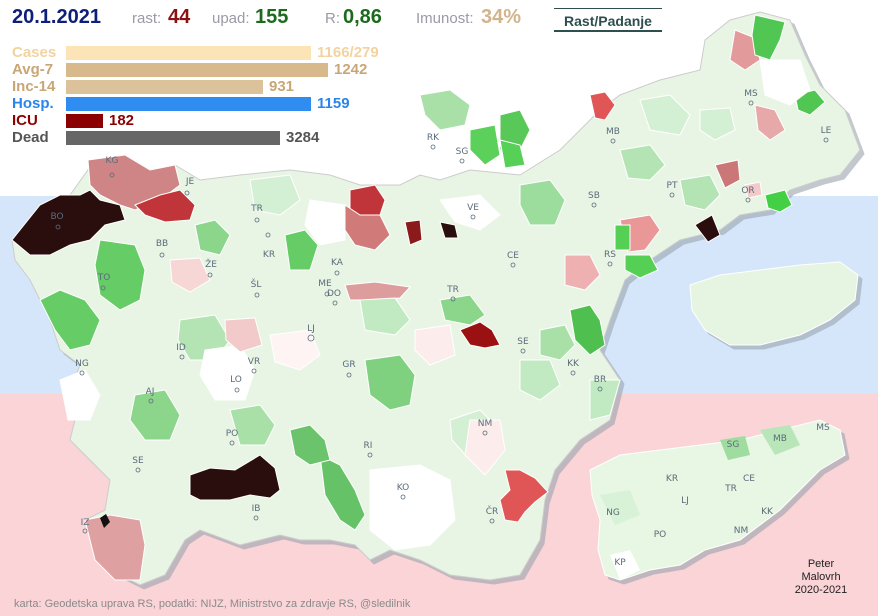 This screenshot has height=616, width=878. Describe the element at coordinates (282, 86) in the screenshot. I see `stat-value: 931` at that location.